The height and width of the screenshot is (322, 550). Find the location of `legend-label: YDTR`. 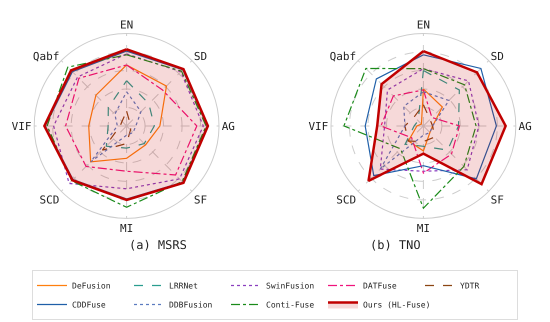

legend-label: YDTR is located at coordinates (470, 286).